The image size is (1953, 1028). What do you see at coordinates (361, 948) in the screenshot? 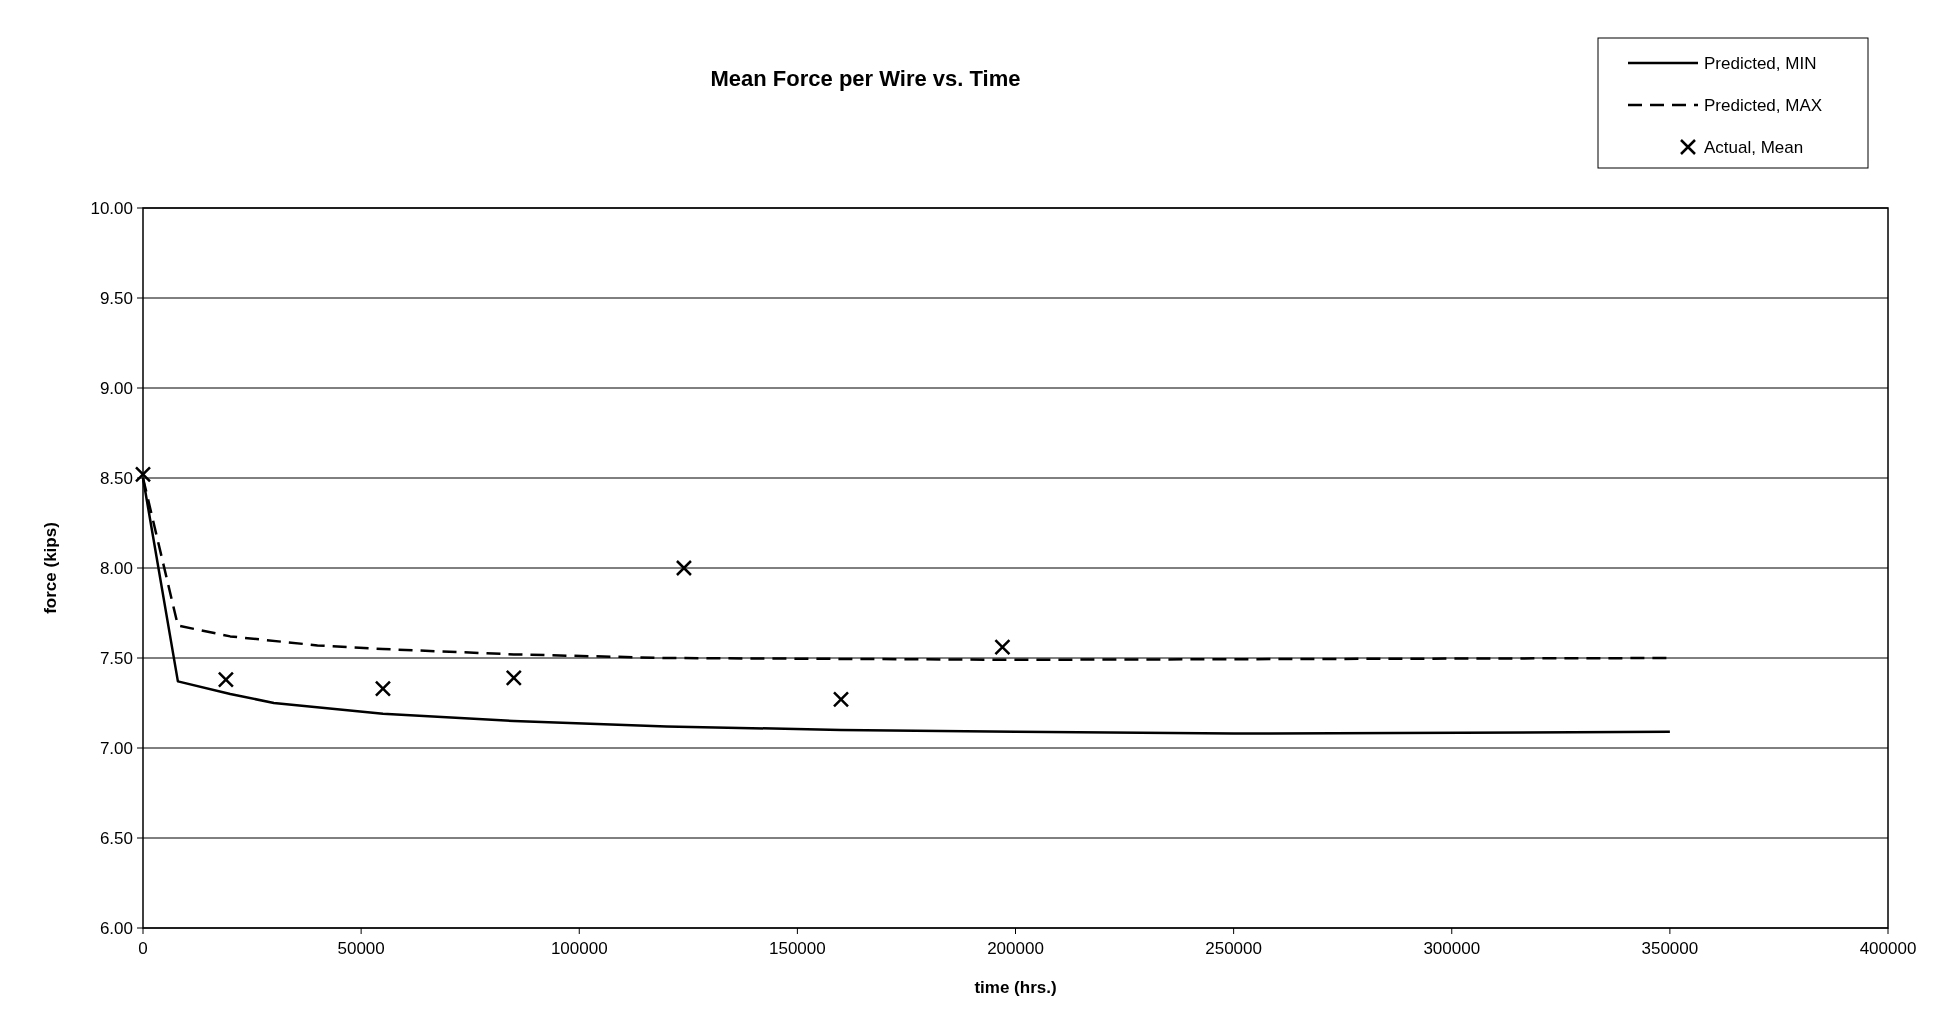
I see `x-tick-label: 50000` at bounding box center [361, 948].